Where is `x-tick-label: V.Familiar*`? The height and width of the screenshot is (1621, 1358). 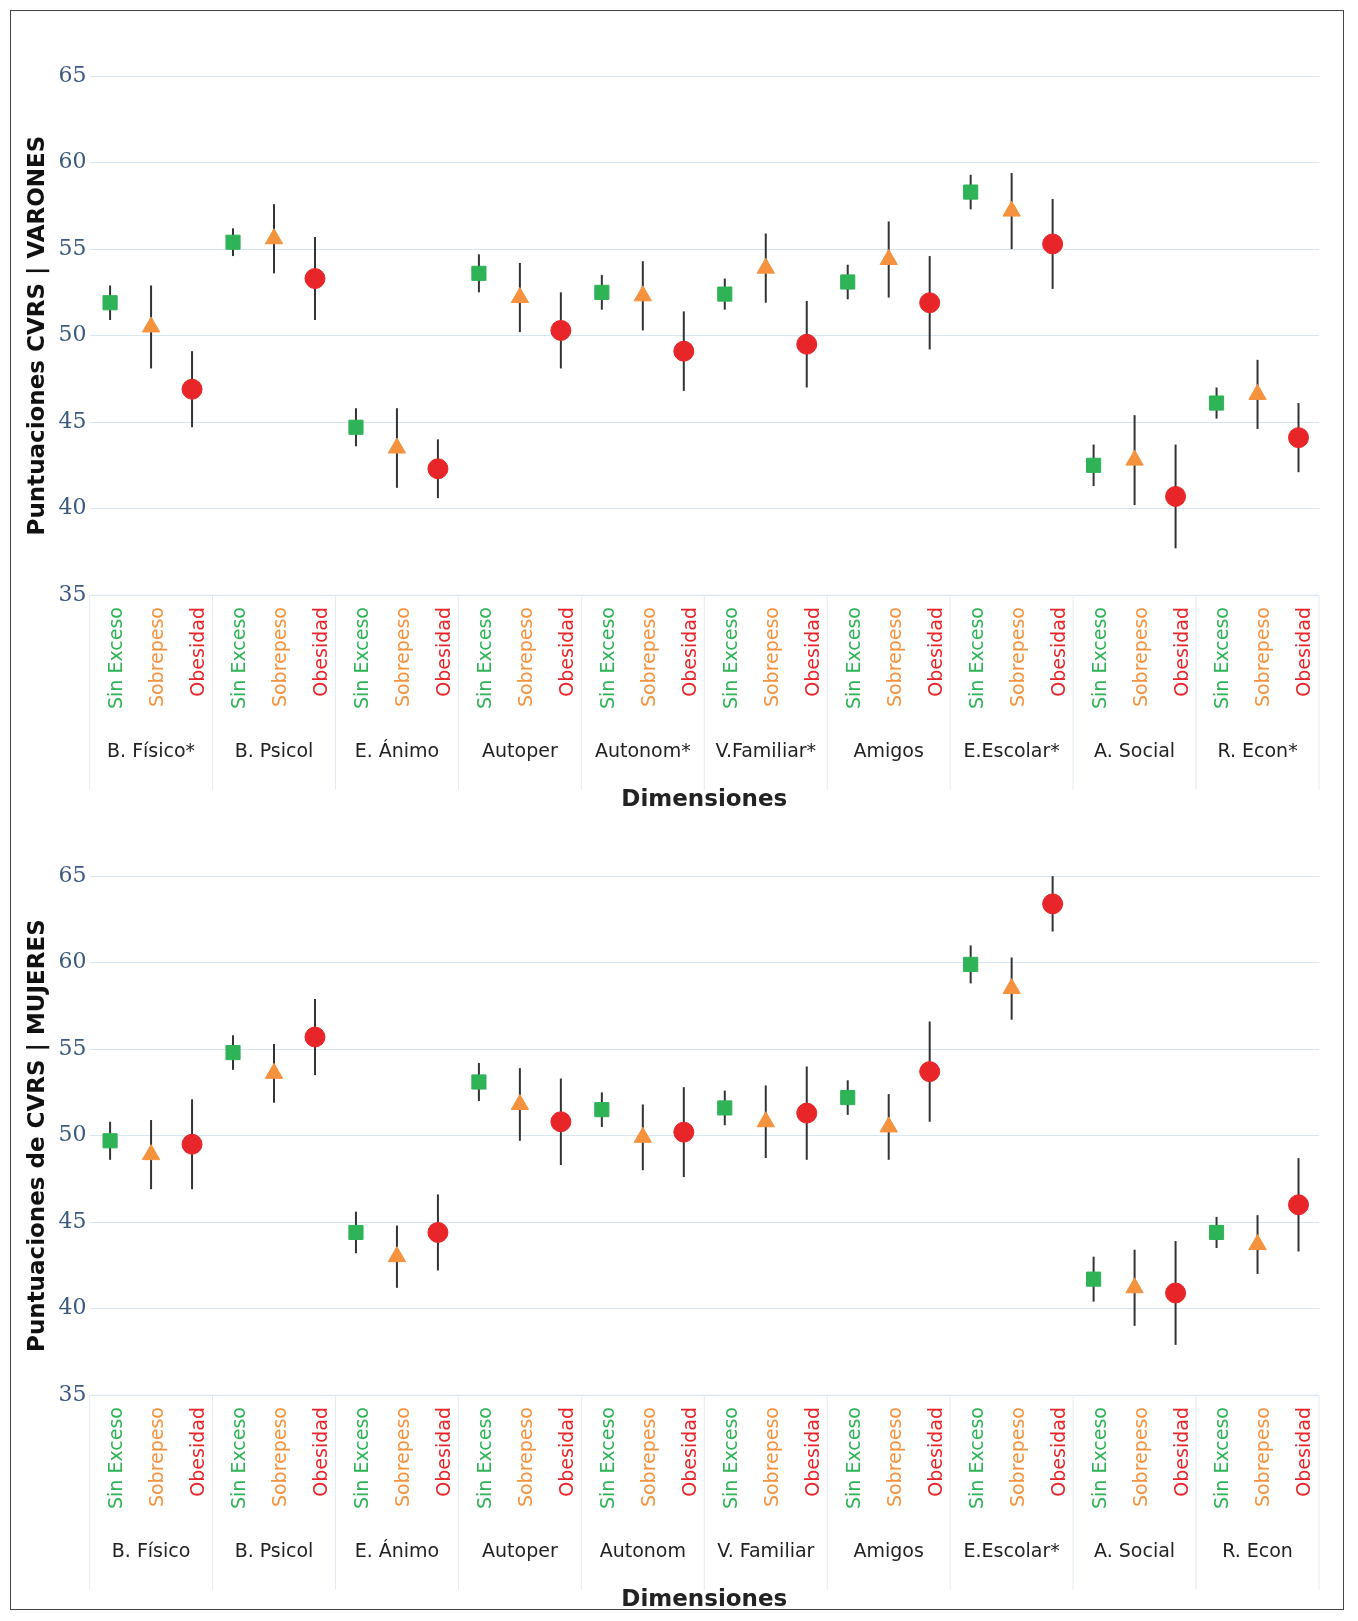 x-tick-label: V.Familiar* is located at coordinates (766, 749).